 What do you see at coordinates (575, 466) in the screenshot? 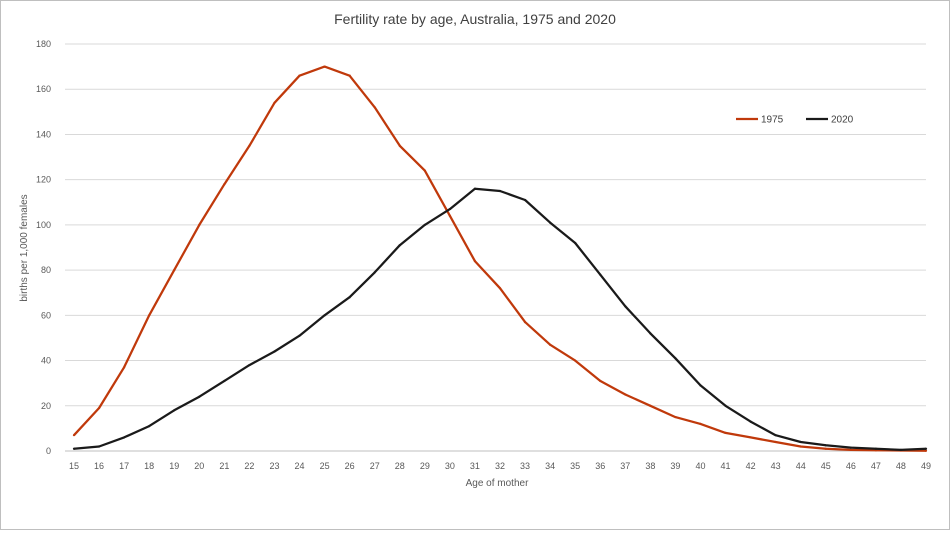
I see `x-tick-label: 35` at bounding box center [575, 466].